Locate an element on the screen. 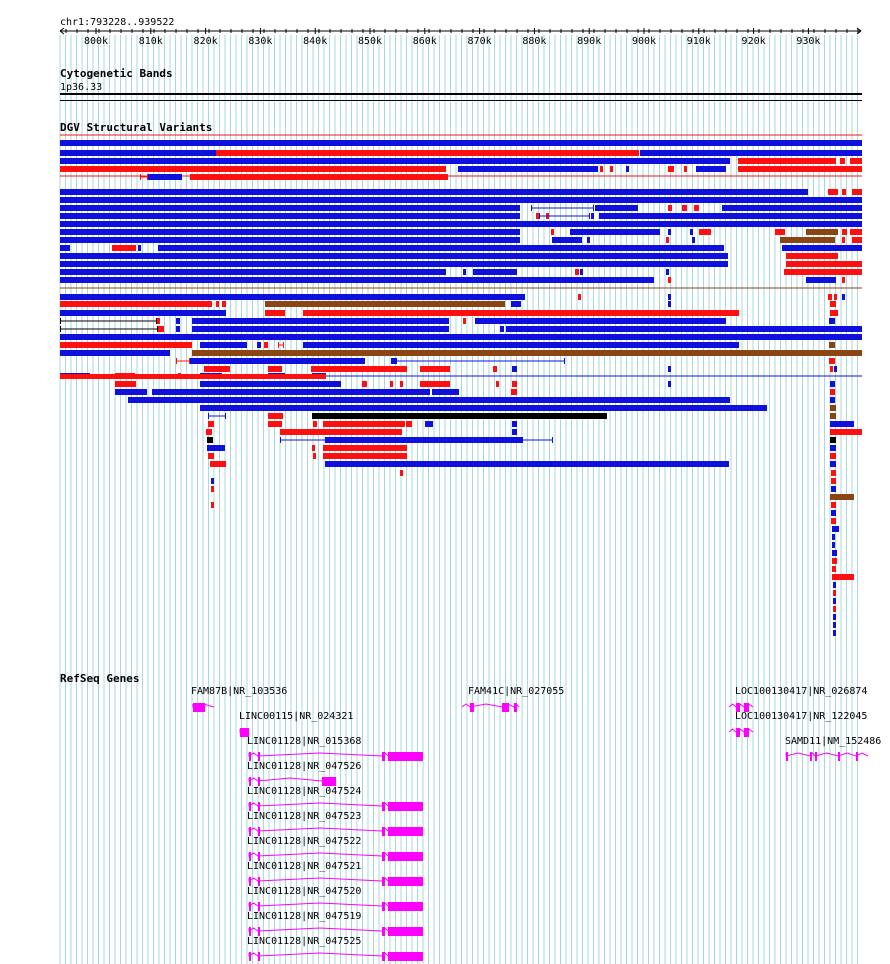 This screenshot has width=890, height=964. gene: LINC01128|NR_047520 is located at coordinates (335, 898).